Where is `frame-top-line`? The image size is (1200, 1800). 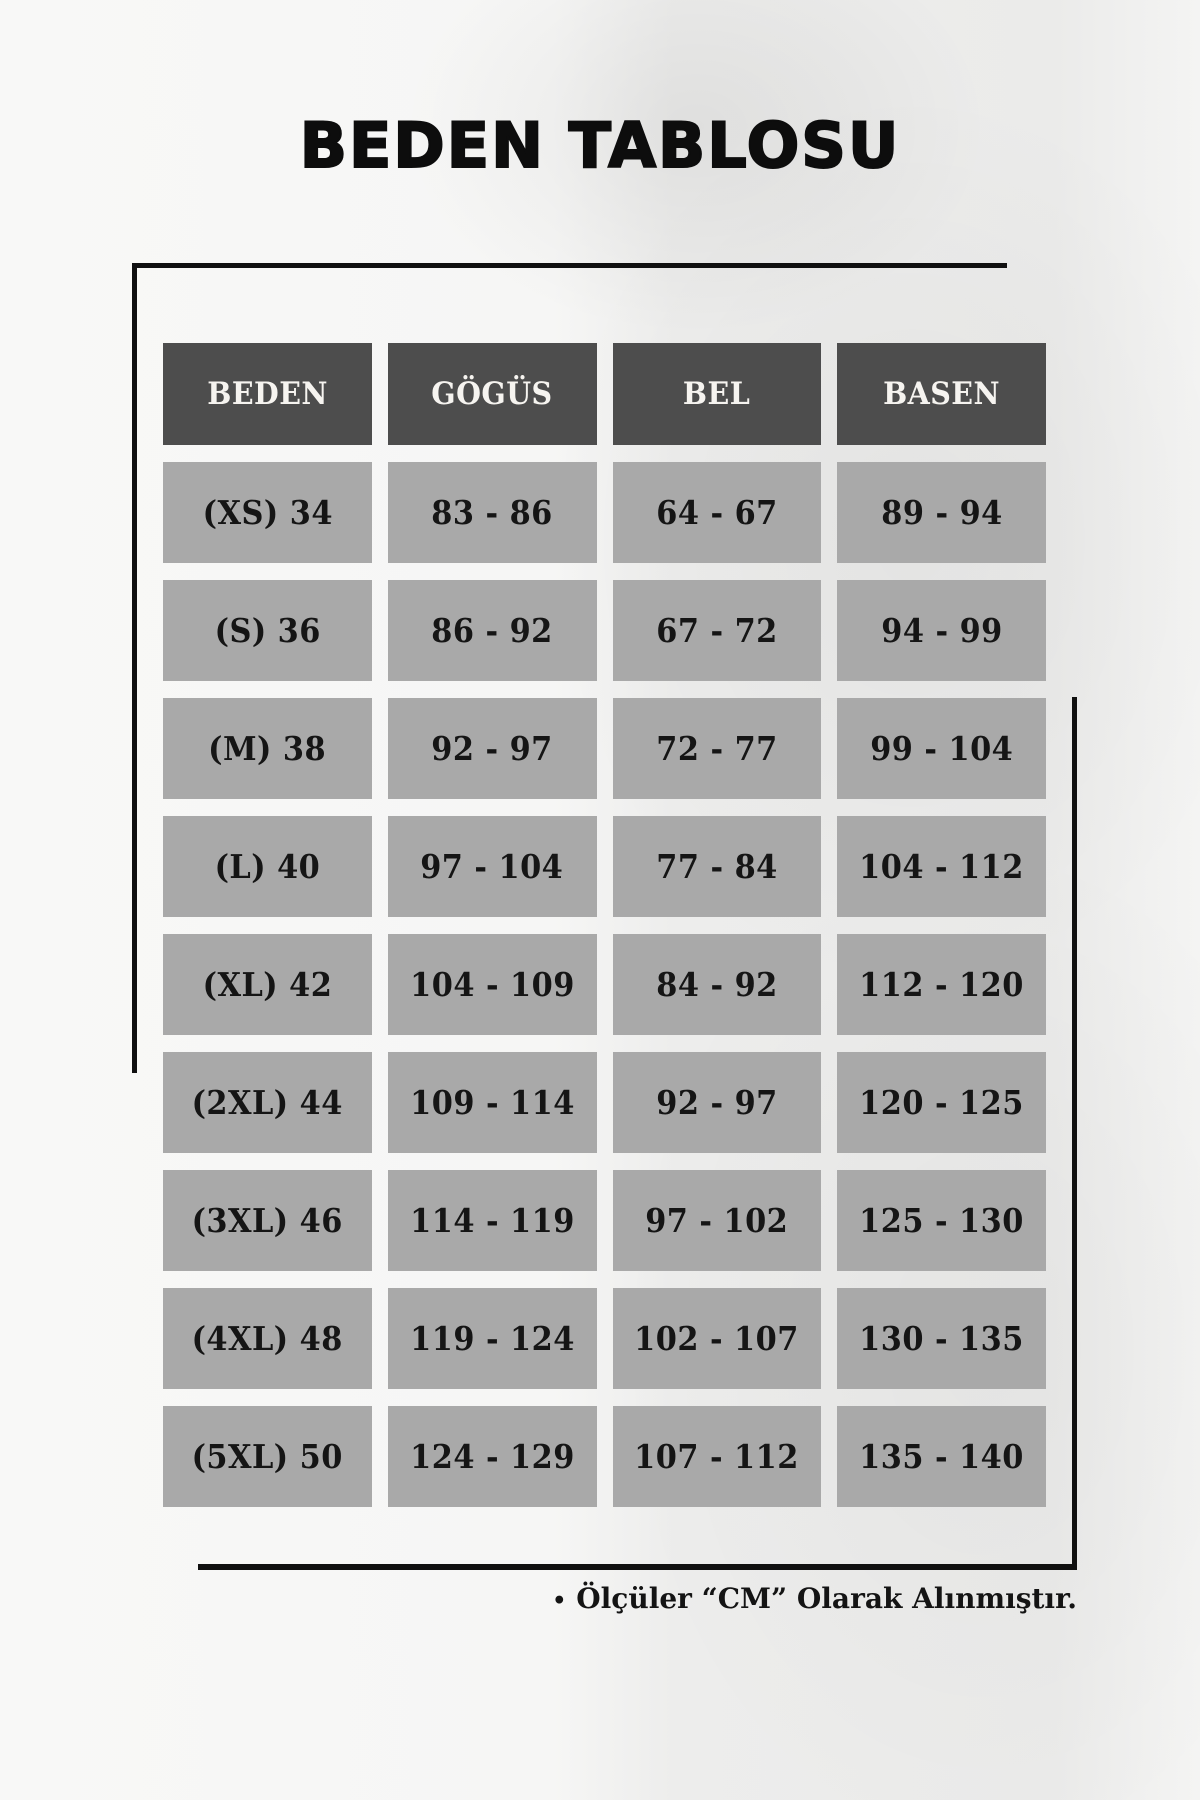 frame-top-line is located at coordinates (570, 265).